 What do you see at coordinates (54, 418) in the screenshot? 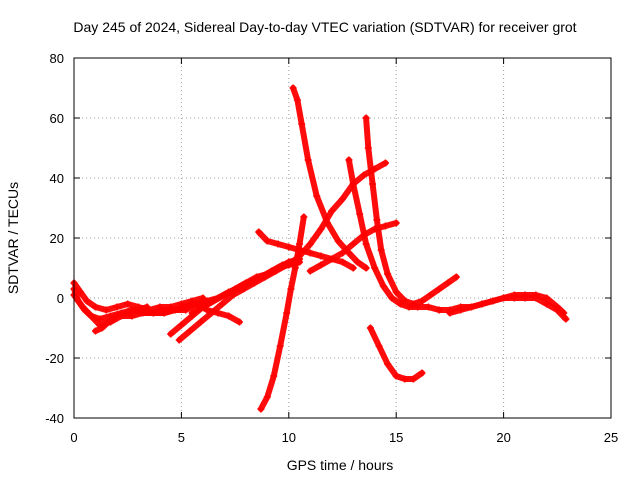
I see `y-tick-label: -40` at bounding box center [54, 418].